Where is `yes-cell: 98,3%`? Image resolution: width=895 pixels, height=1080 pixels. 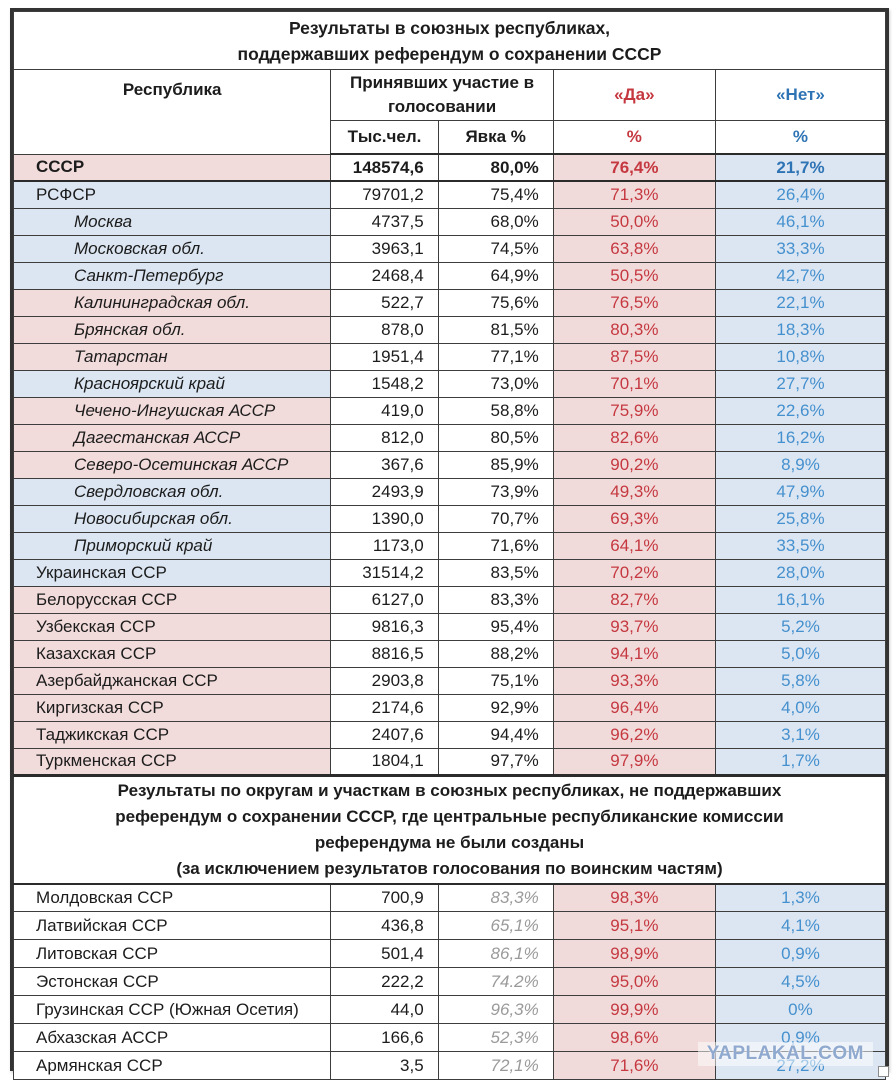
yes-cell: 98,3% is located at coordinates (634, 897).